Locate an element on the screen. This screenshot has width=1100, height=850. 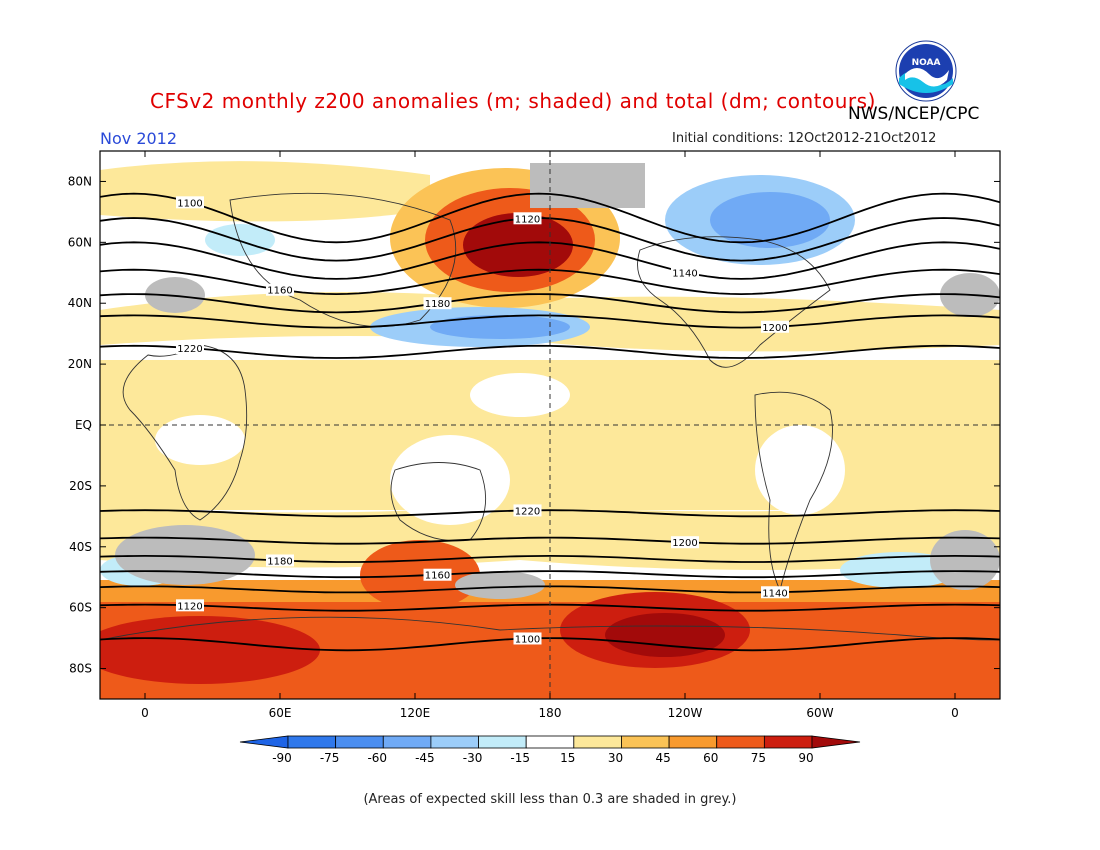
lat-label: 80N is located at coordinates (80, 181).